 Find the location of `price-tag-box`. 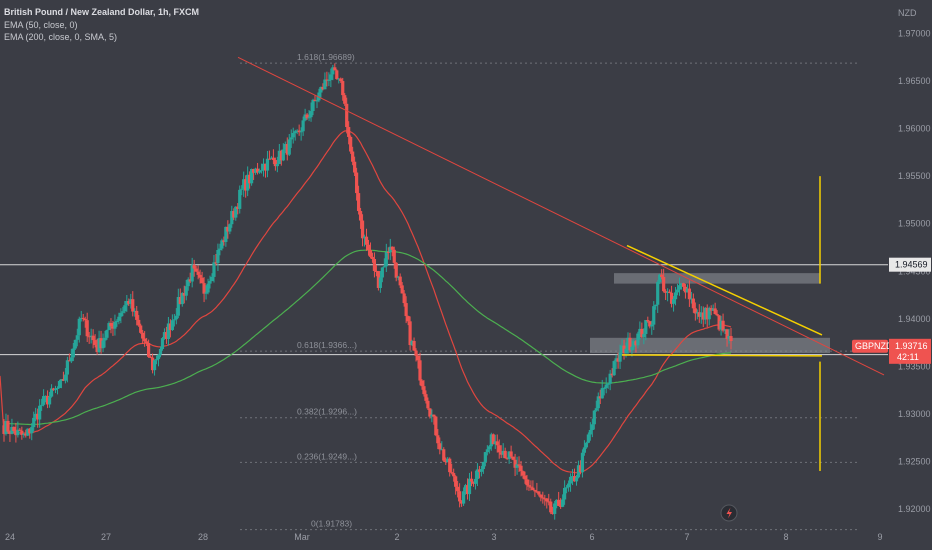

price-tag-box is located at coordinates (910, 264).